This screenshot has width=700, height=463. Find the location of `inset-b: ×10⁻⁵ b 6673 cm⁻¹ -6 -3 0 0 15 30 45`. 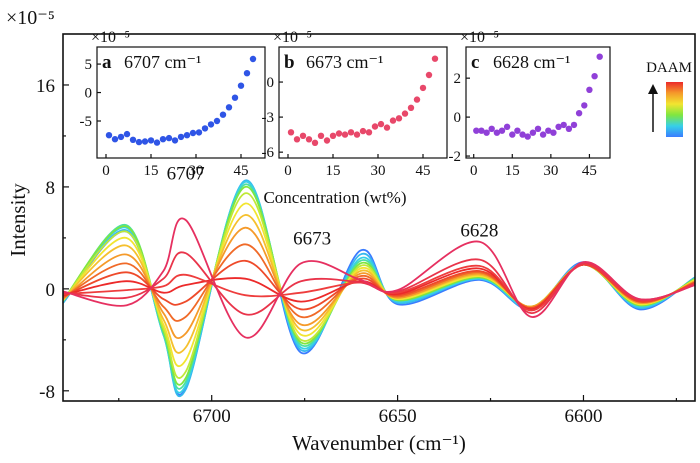

inset-b: ×10⁻⁵ b 6673 cm⁻¹ -6 -3 0 0 15 30 45 is located at coordinates (355, 104).